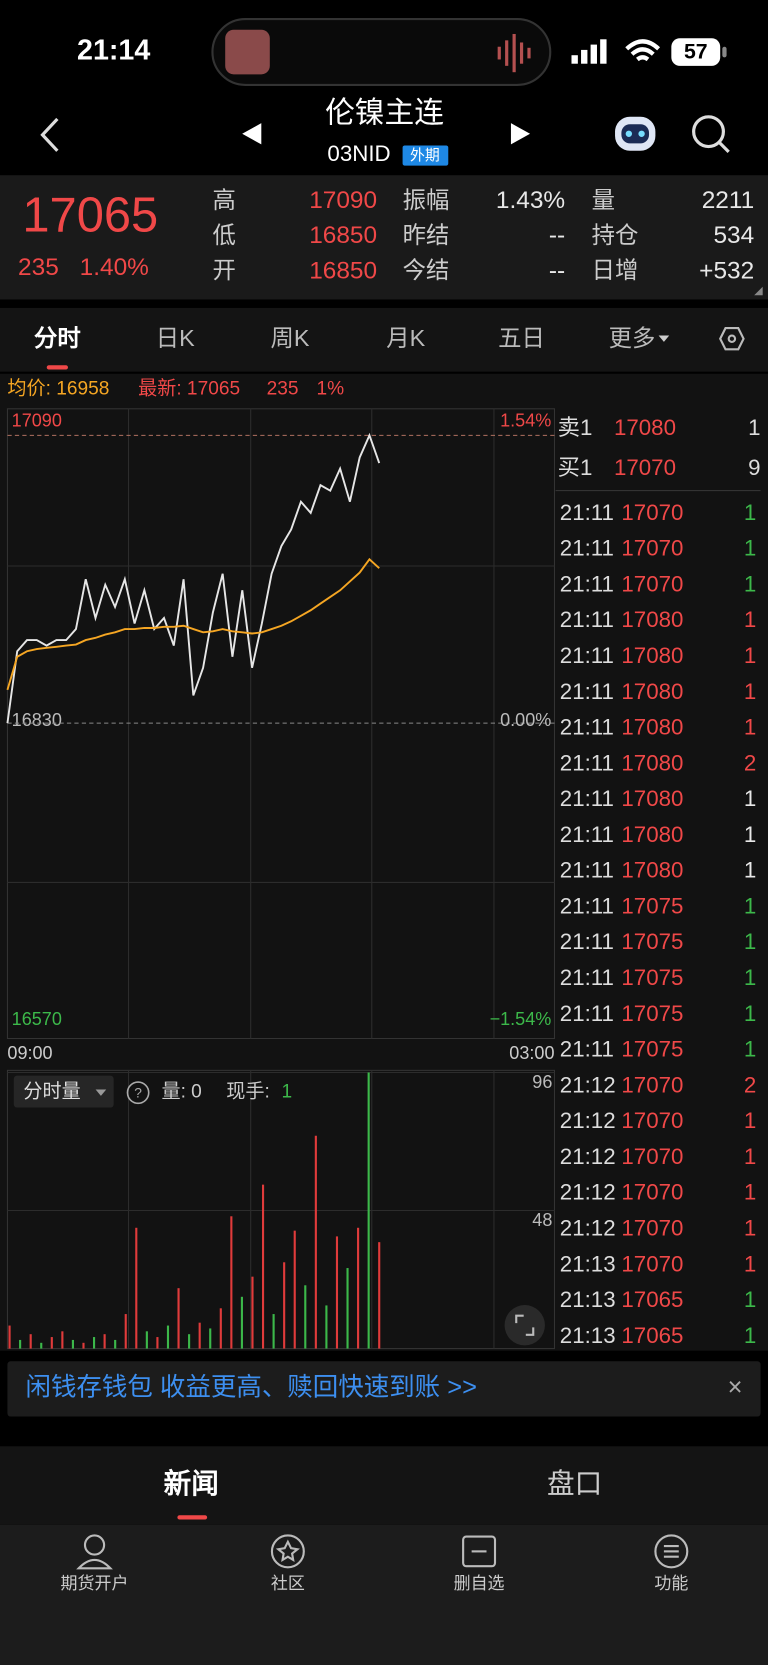 The height and width of the screenshot is (1665, 768). Describe the element at coordinates (557, 235) in the screenshot. I see `field-value: --` at that location.